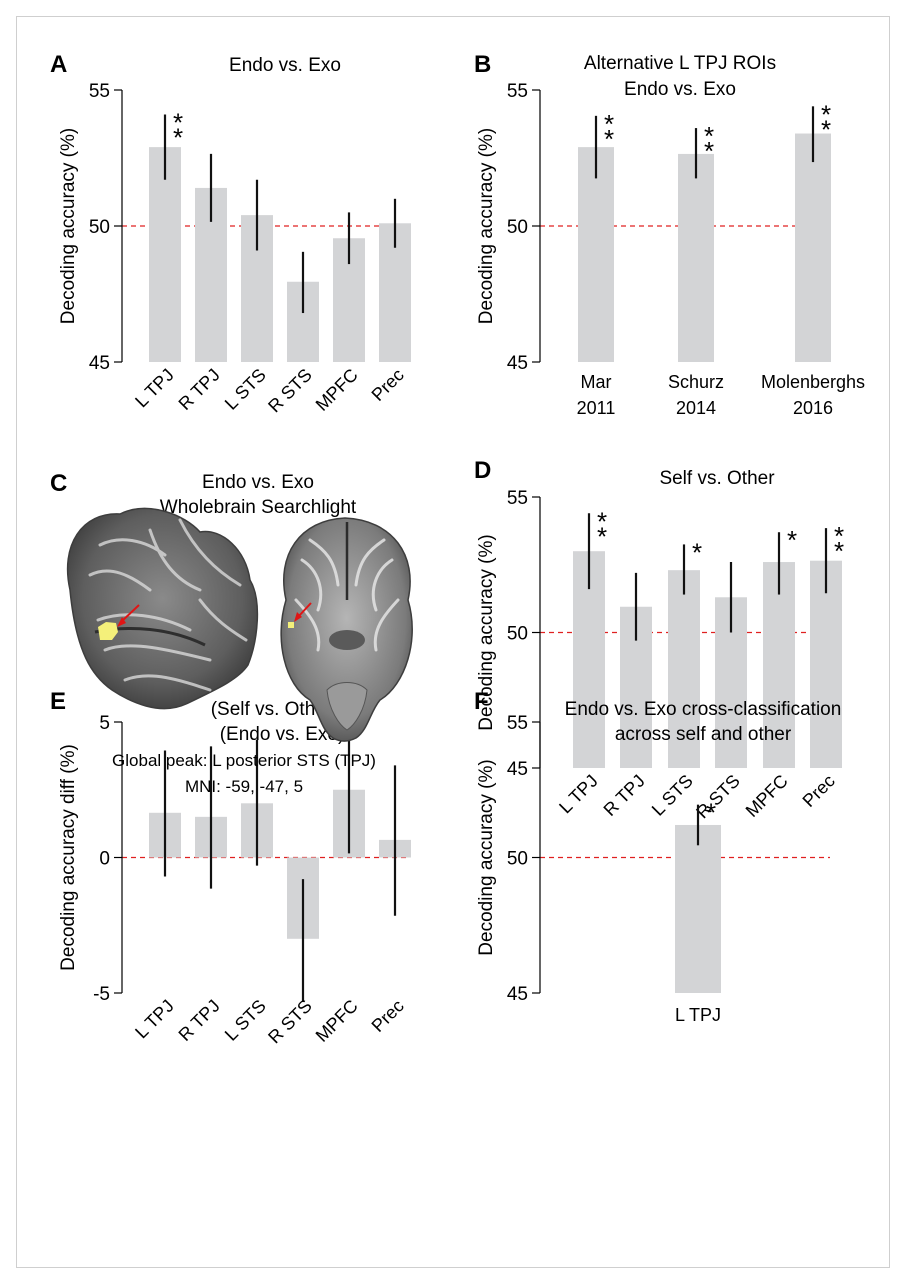  I want to click on category-label: 2014, so click(696, 408).